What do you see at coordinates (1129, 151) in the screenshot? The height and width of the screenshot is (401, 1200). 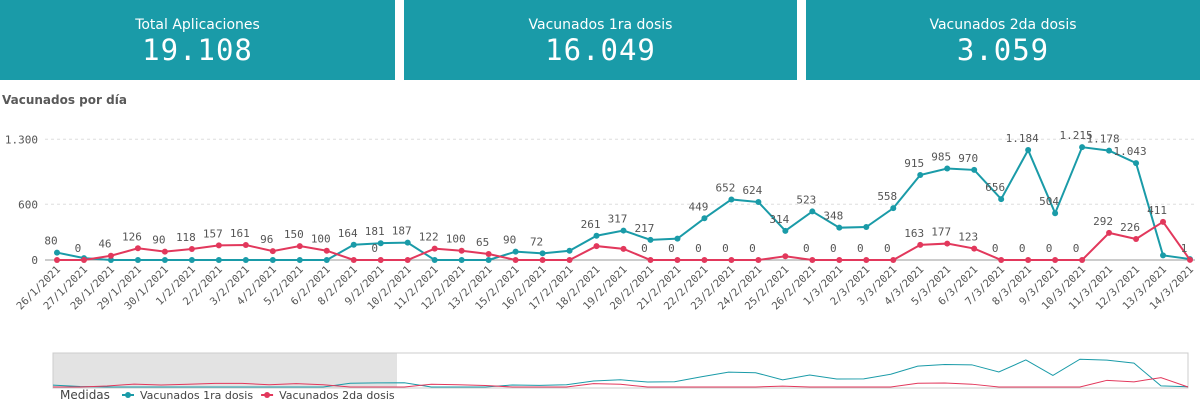 I see `data-label: 1.043` at bounding box center [1129, 151].